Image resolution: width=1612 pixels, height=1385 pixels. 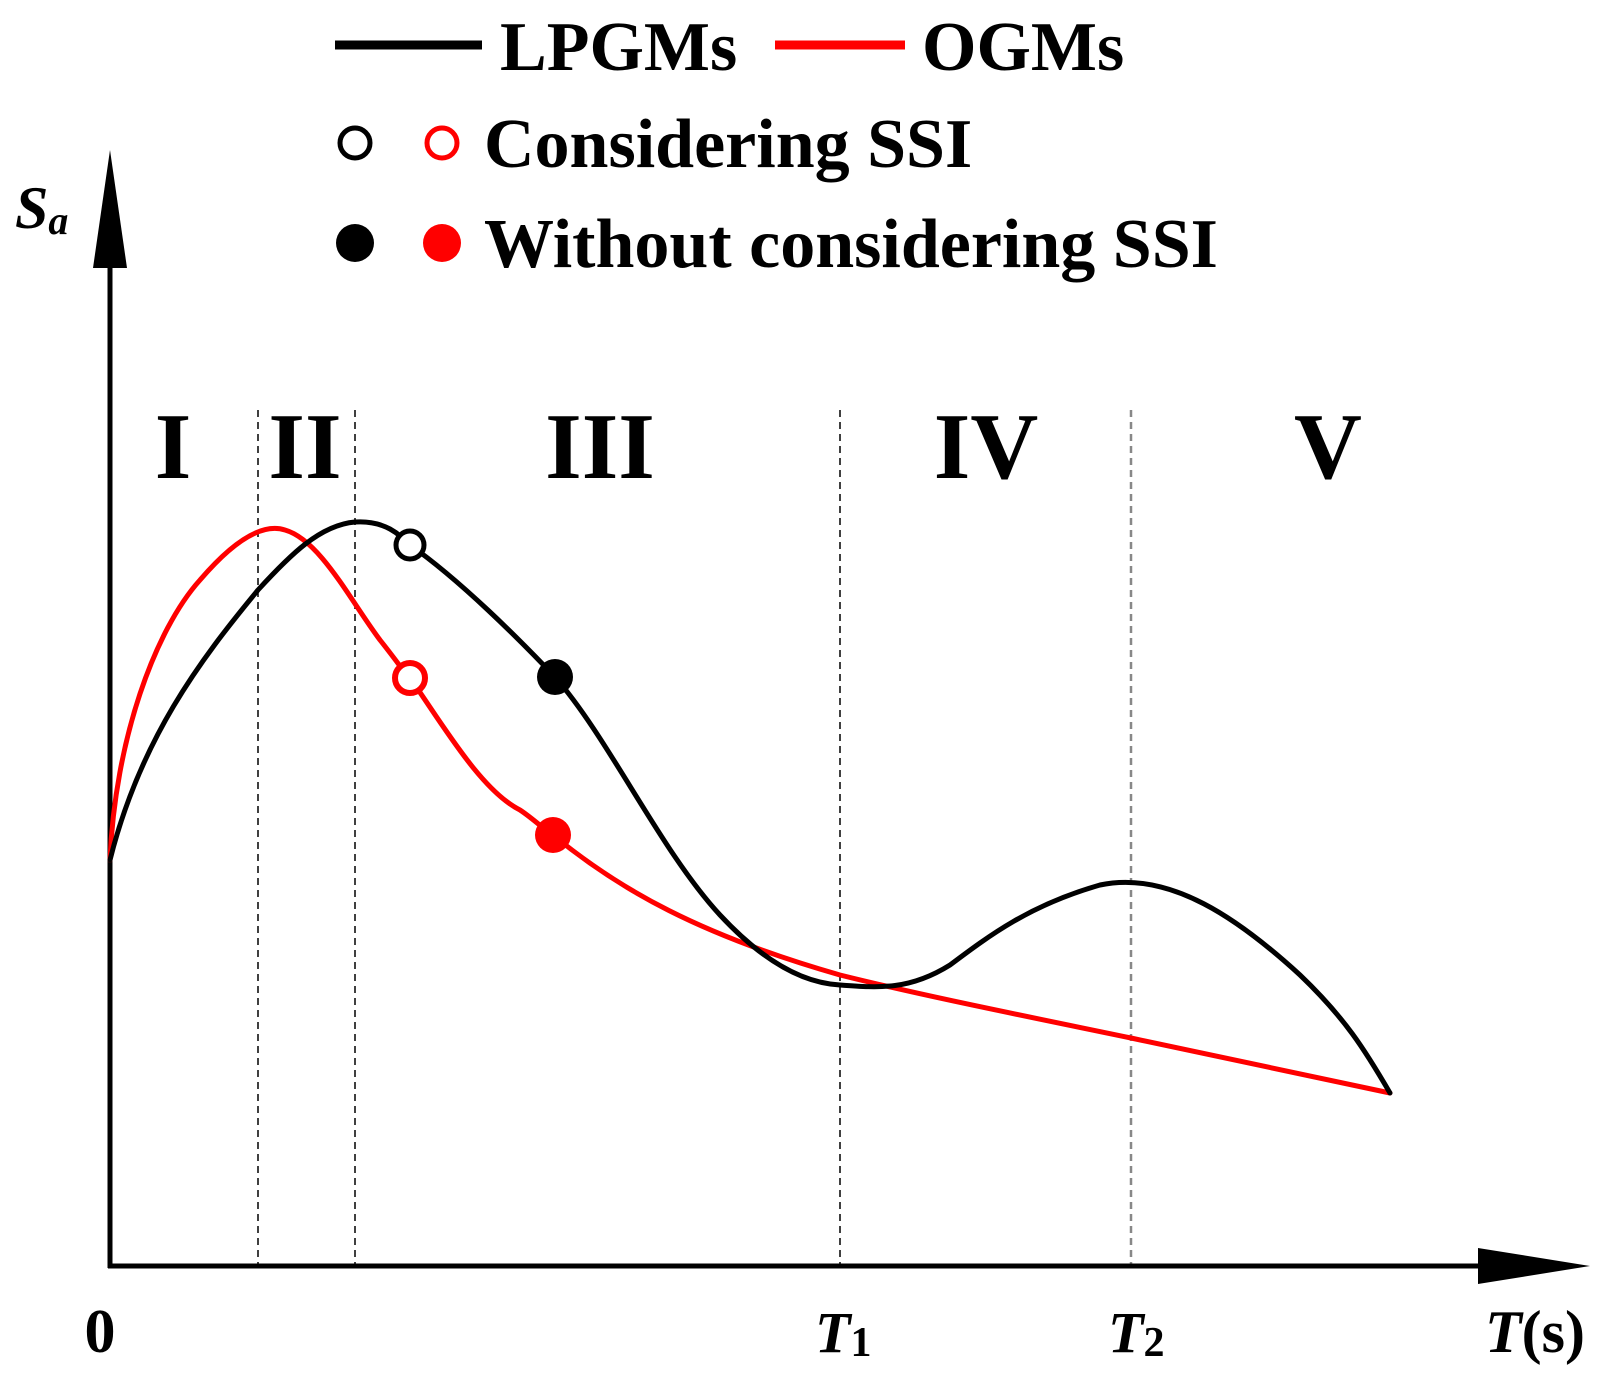 I want to click on x-axis-label: T(s), so click(x=1535, y=1332).